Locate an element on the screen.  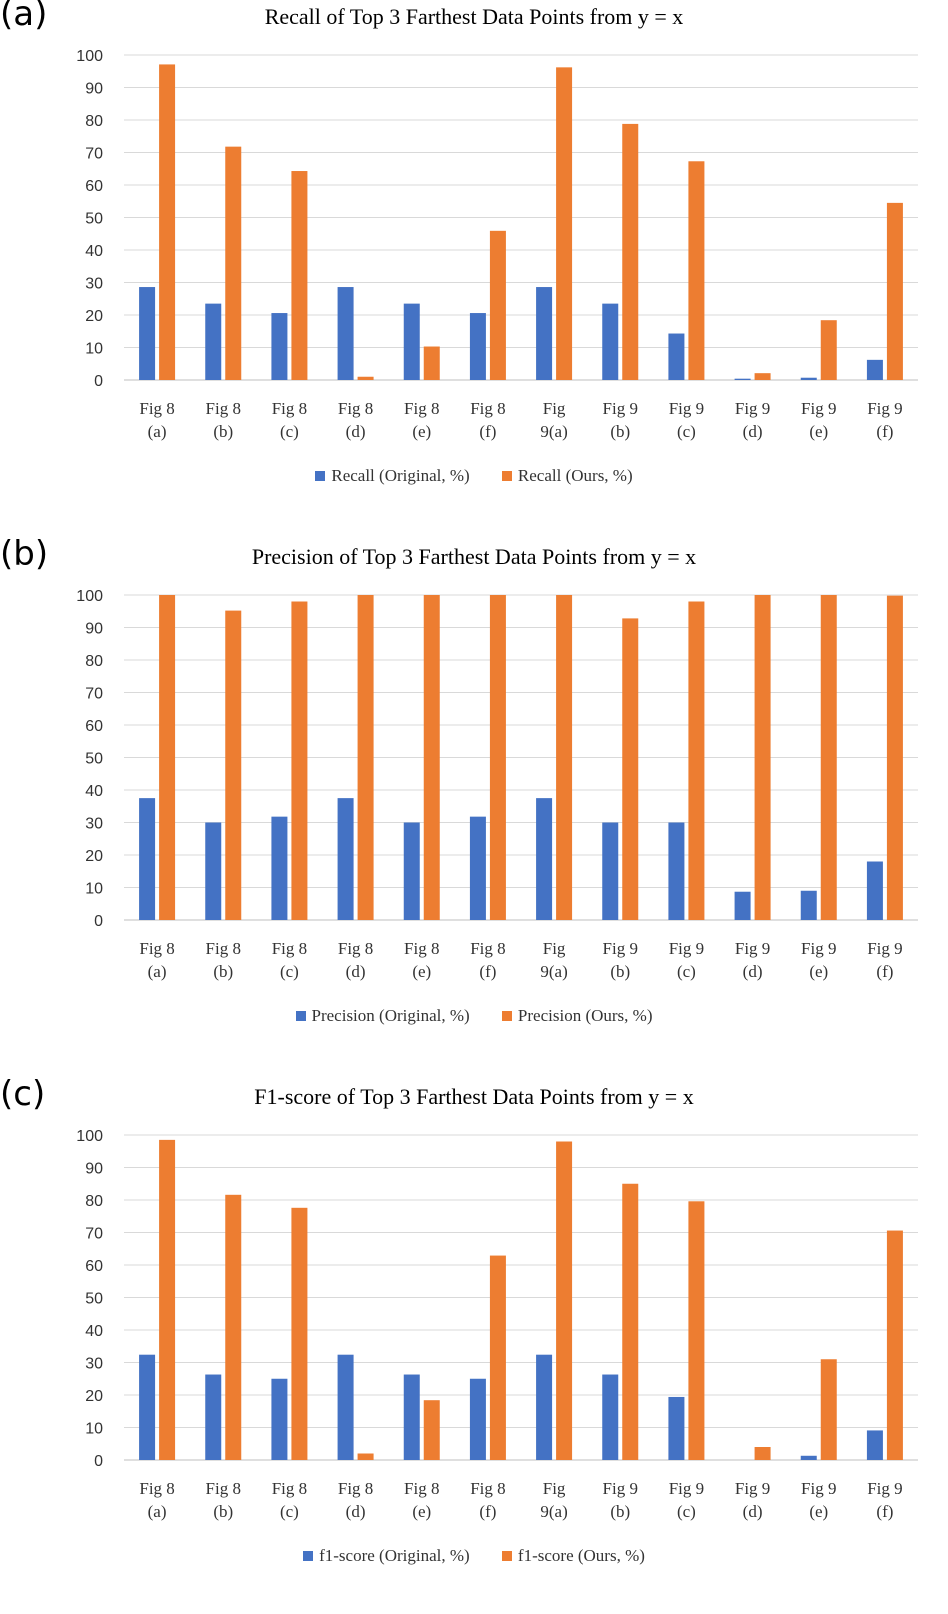
panel-label: (c) is located at coordinates (23, 1094).